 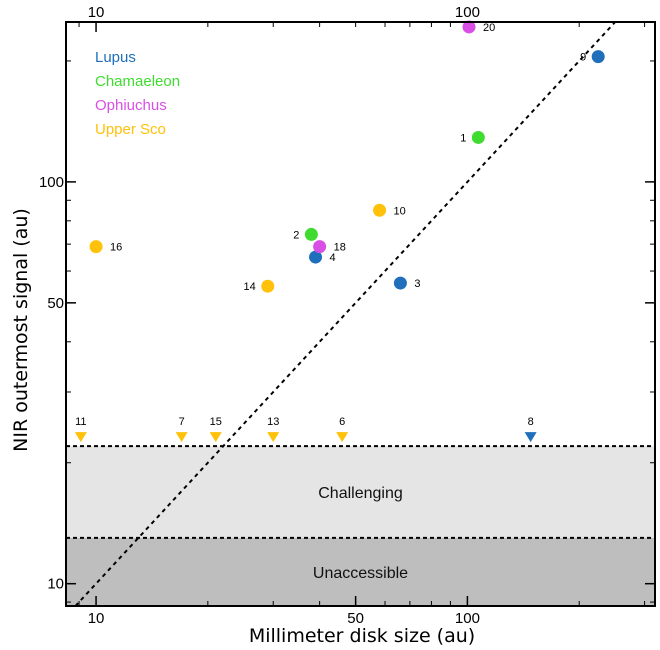 I want to click on upper-limit-label: 15, so click(x=216, y=422).